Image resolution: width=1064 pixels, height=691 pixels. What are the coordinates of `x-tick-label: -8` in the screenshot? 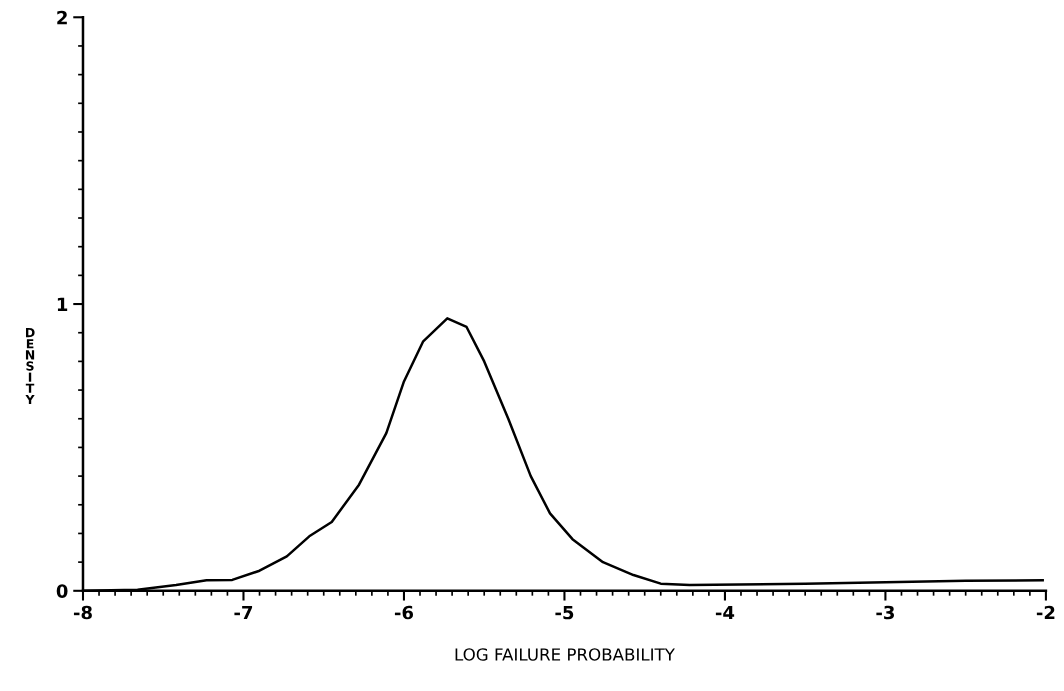 It's located at (82, 612).